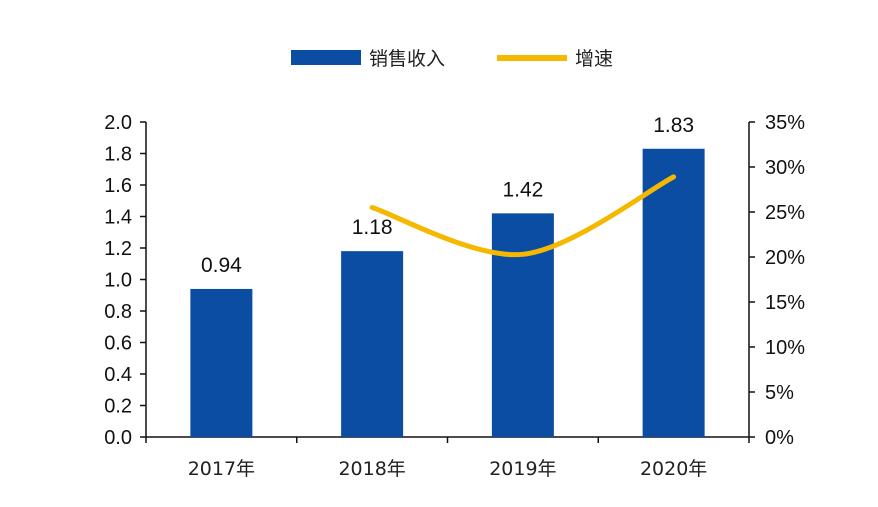  What do you see at coordinates (673, 125) in the screenshot?
I see `bar-data-label: 1.83` at bounding box center [673, 125].